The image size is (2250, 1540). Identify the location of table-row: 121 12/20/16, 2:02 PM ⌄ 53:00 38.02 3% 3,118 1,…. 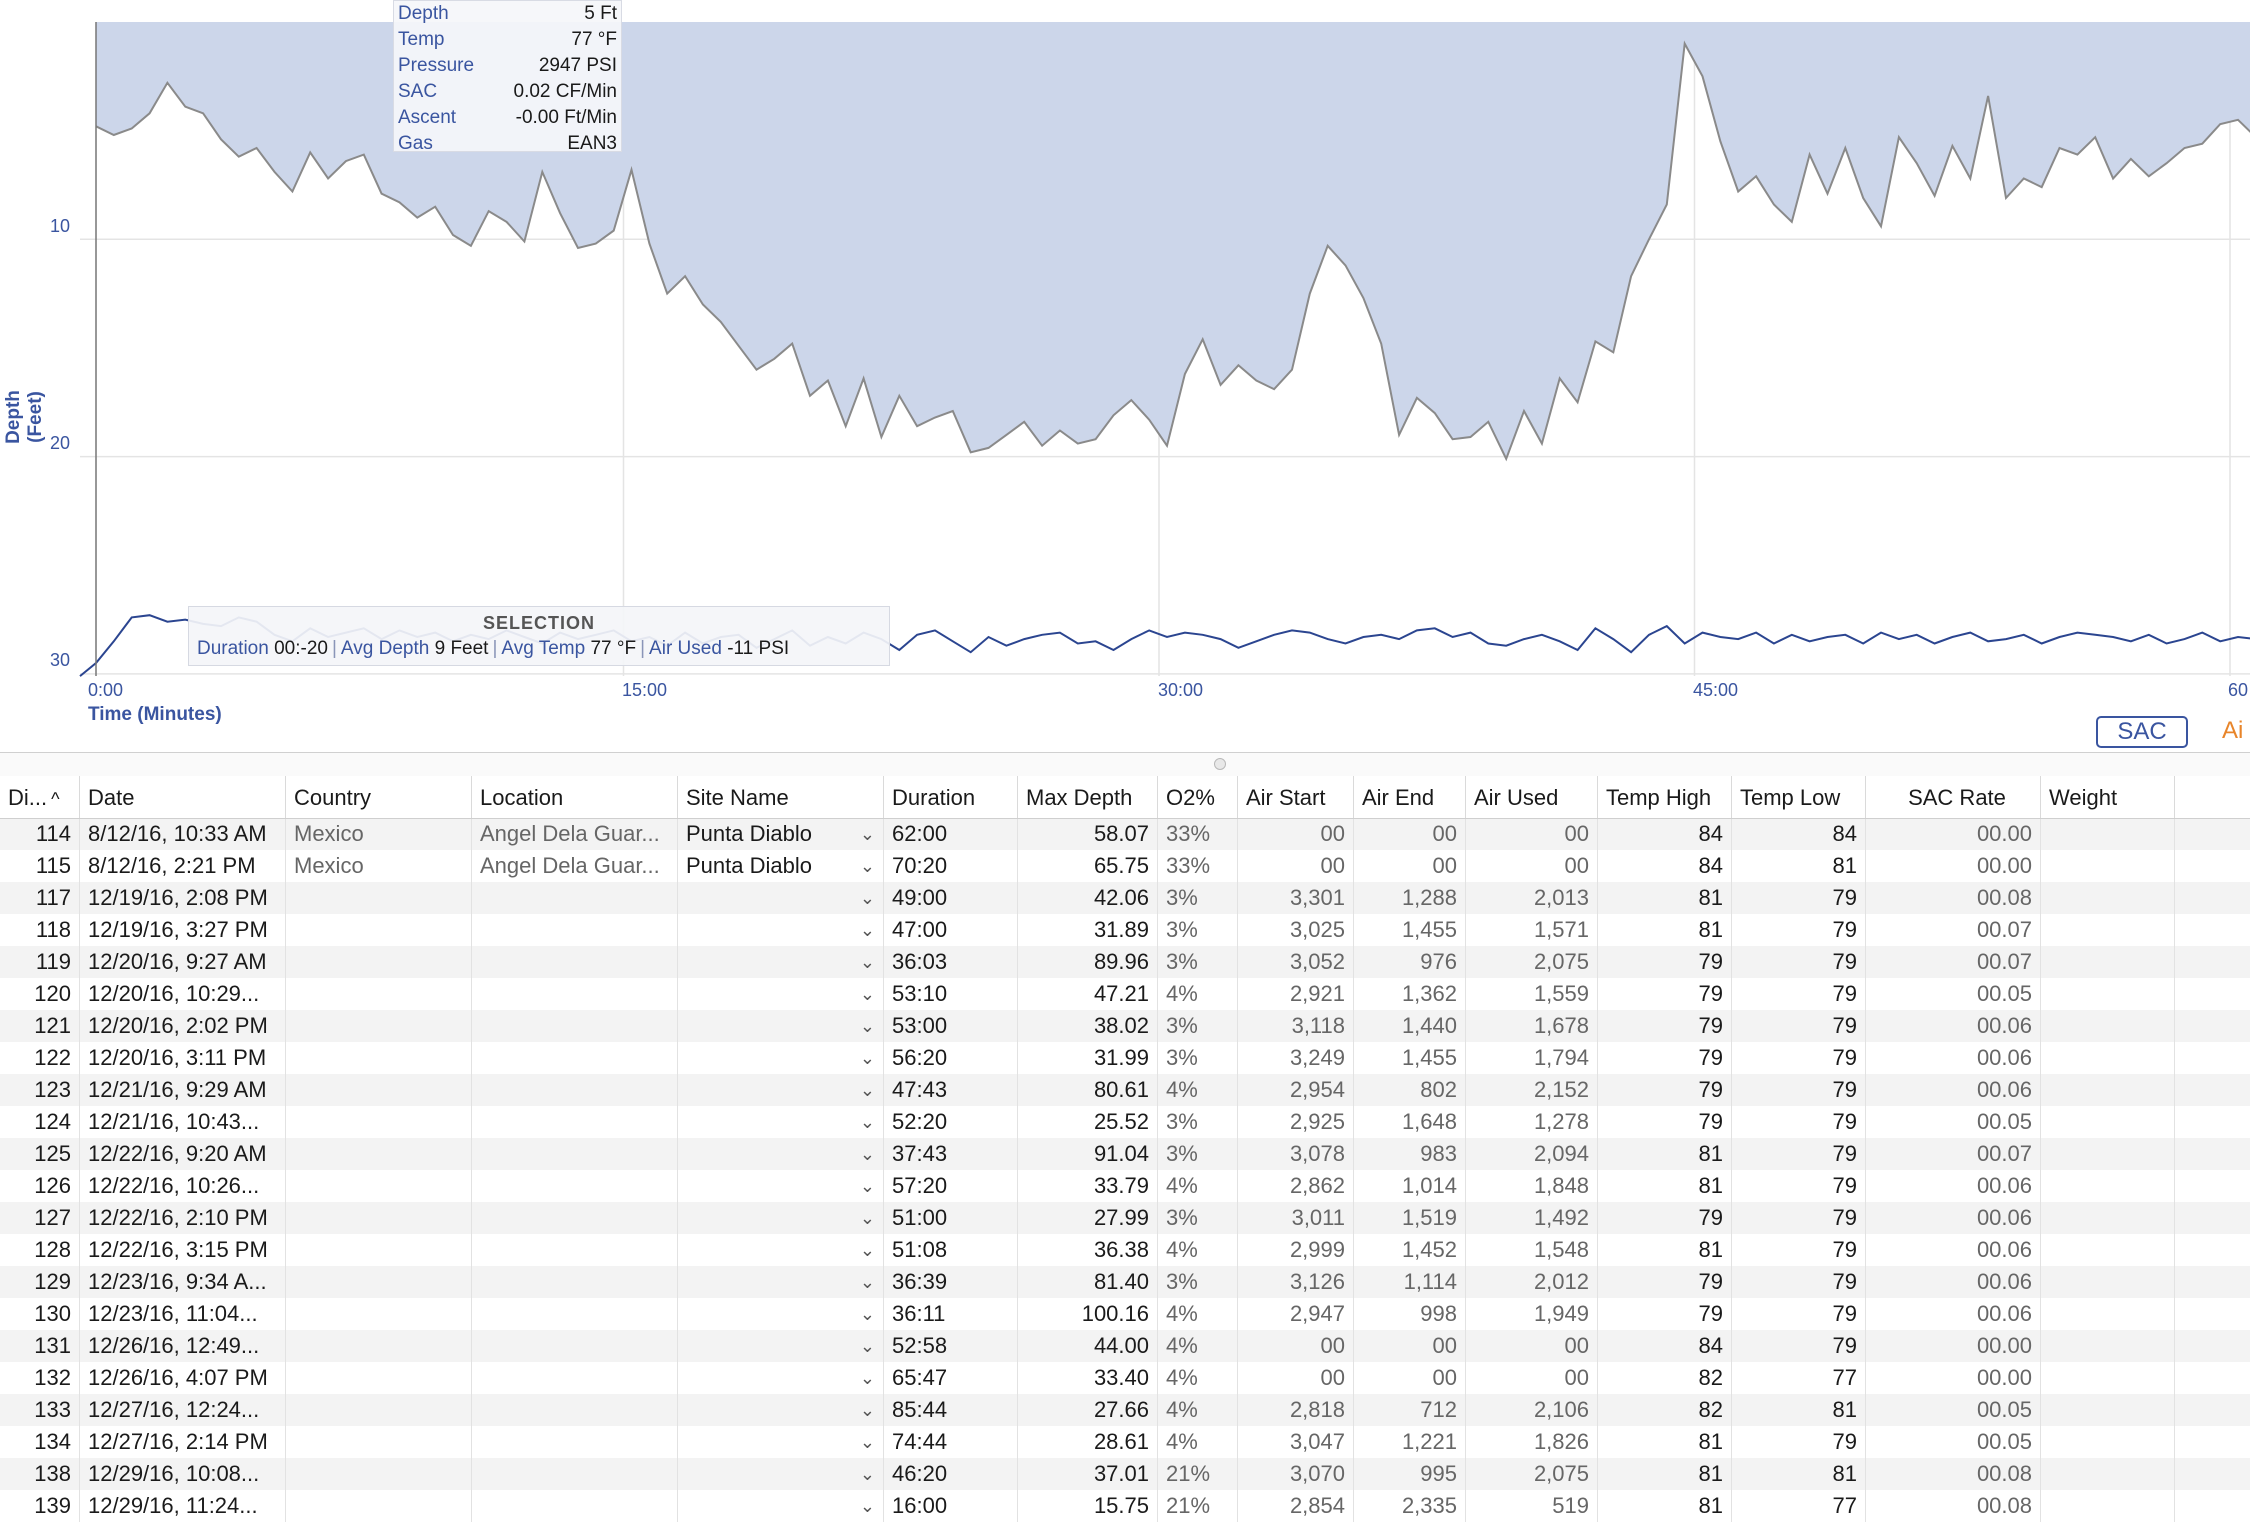
(1125, 1026).